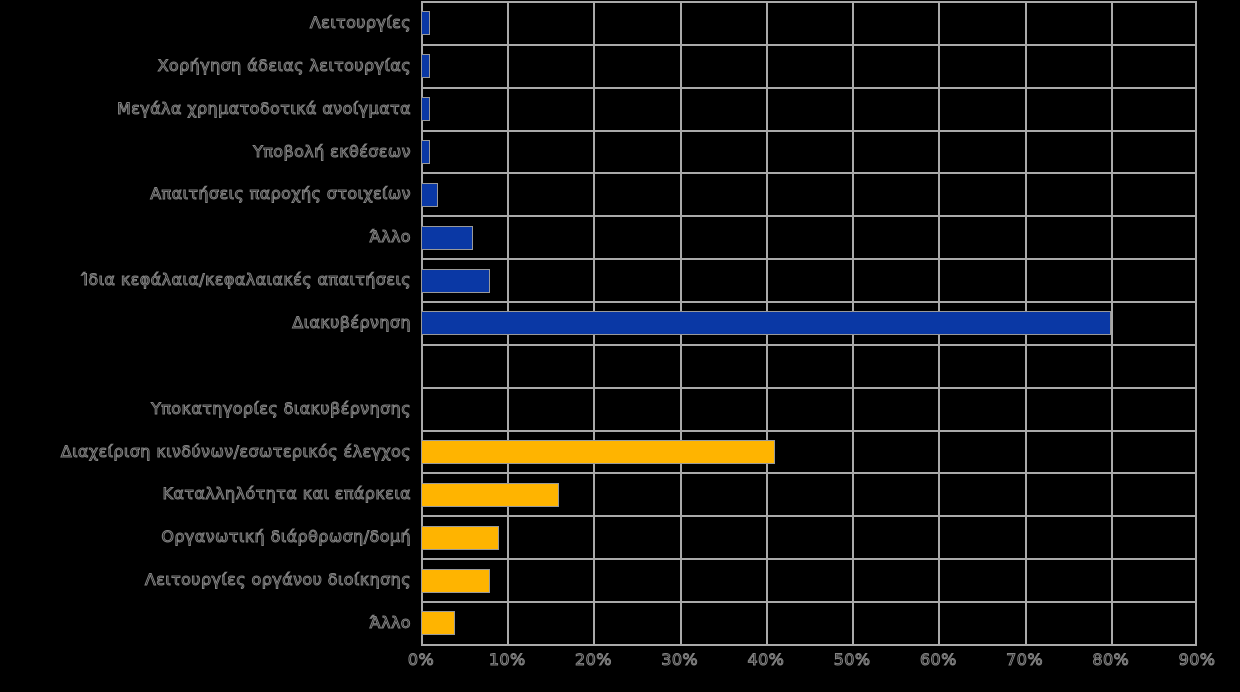  Describe the element at coordinates (421, 660) in the screenshot. I see `x-axis-tick-label: 0%` at that location.